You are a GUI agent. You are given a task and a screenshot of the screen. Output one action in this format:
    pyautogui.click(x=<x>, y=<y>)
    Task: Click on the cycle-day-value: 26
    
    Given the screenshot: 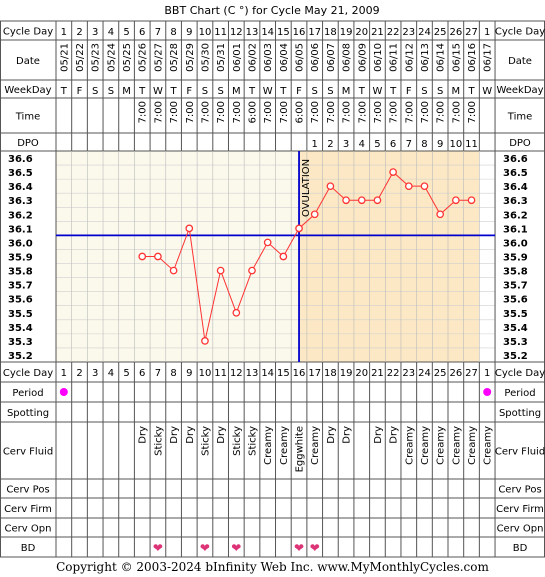 What is the action you would take?
    pyautogui.click(x=455, y=32)
    